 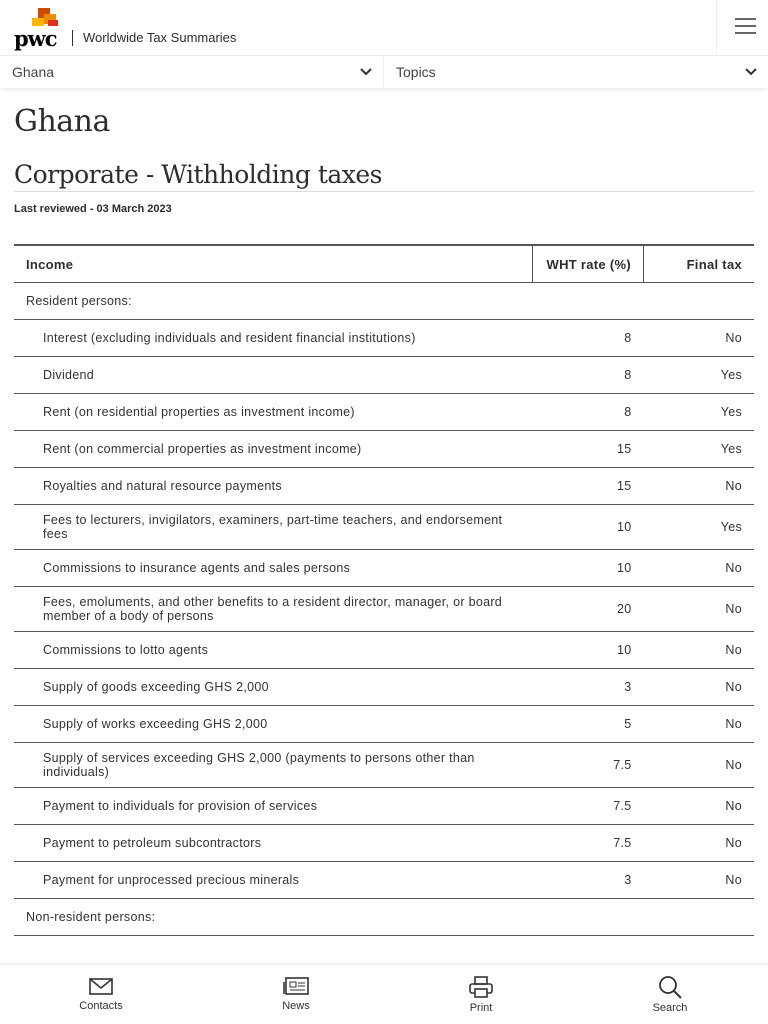 I want to click on column-header: Final tax, so click(x=698, y=263).